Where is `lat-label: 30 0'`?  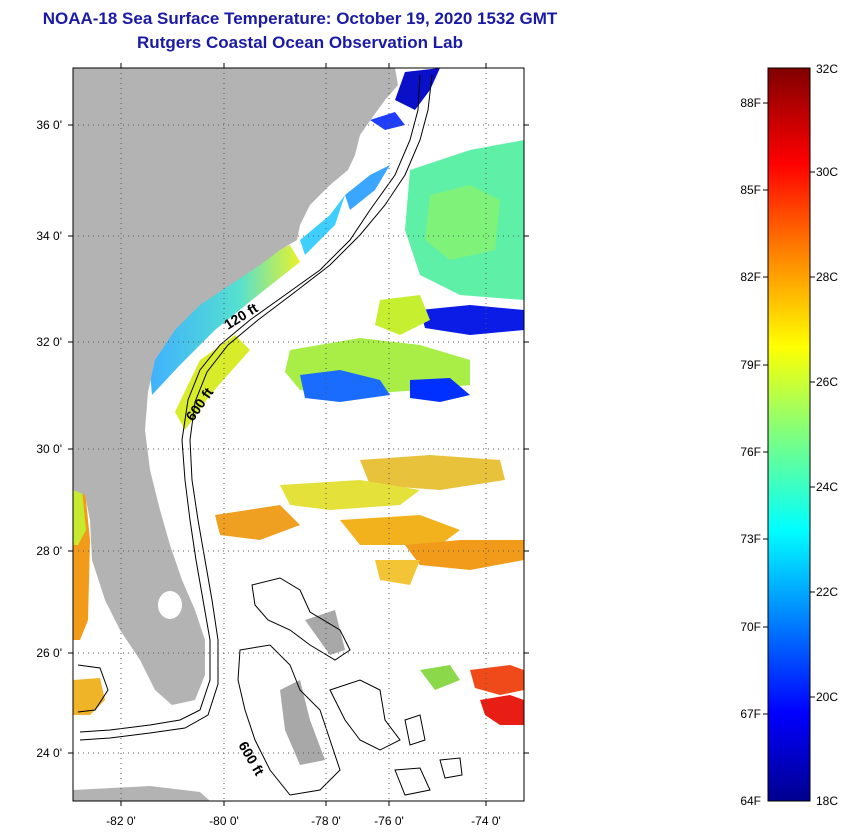 lat-label: 30 0' is located at coordinates (49, 449).